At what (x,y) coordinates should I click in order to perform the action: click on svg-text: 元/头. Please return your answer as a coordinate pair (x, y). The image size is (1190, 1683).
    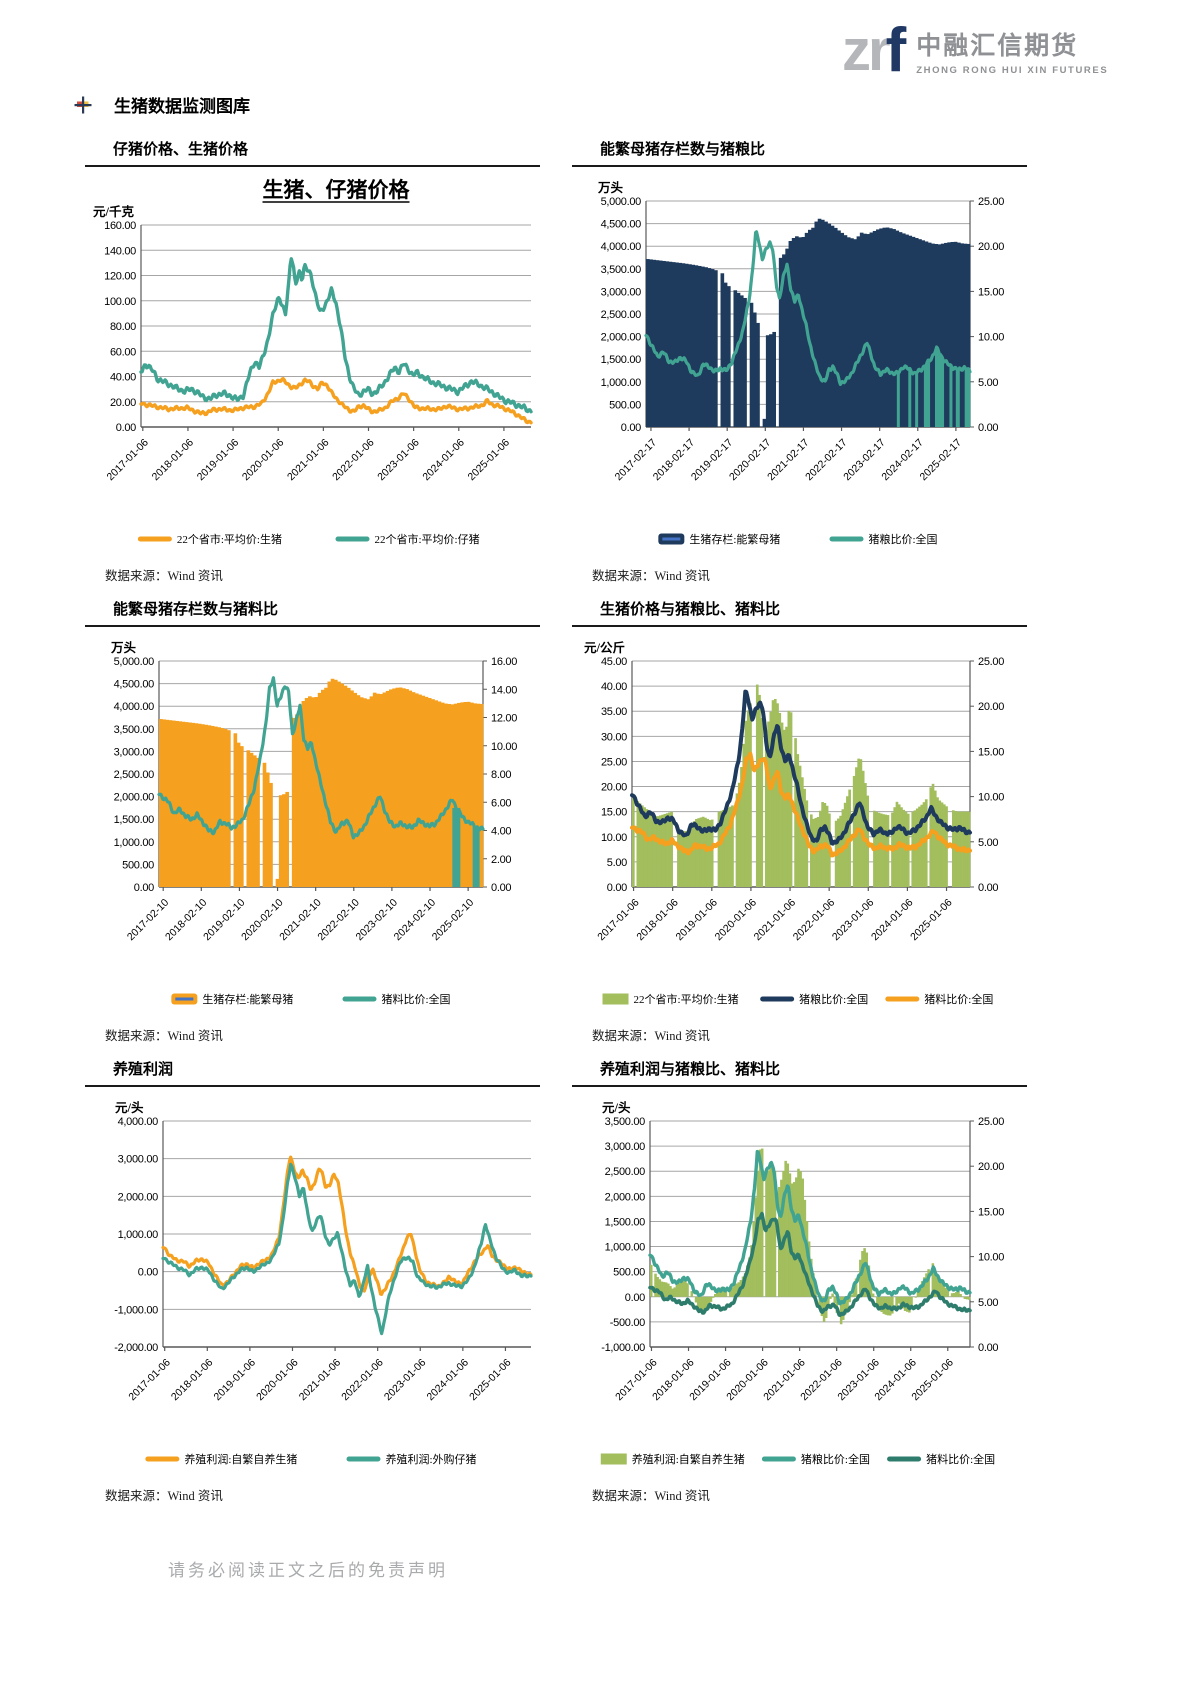
    Looking at the image, I should click on (616, 1107).